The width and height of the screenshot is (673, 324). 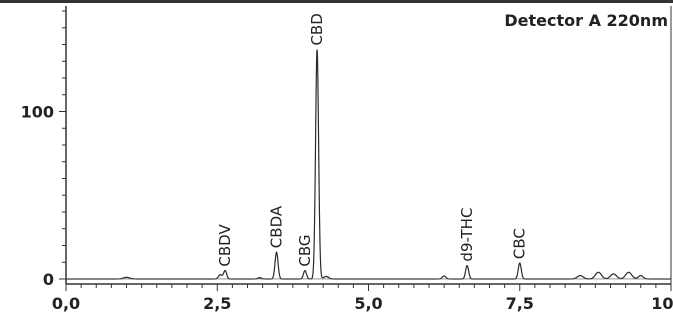 I want to click on peak-label: CBDA, so click(x=277, y=226).